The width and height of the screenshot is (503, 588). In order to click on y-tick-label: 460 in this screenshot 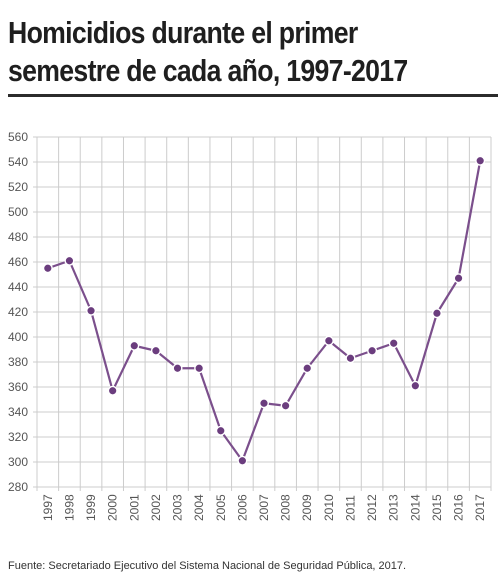, I will do `click(18, 262)`.